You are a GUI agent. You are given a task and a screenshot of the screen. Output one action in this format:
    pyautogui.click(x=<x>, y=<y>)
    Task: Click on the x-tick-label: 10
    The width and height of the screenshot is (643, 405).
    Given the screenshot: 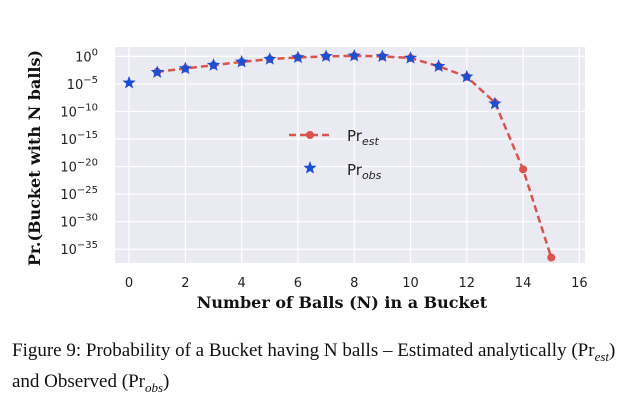 What is the action you would take?
    pyautogui.click(x=410, y=283)
    